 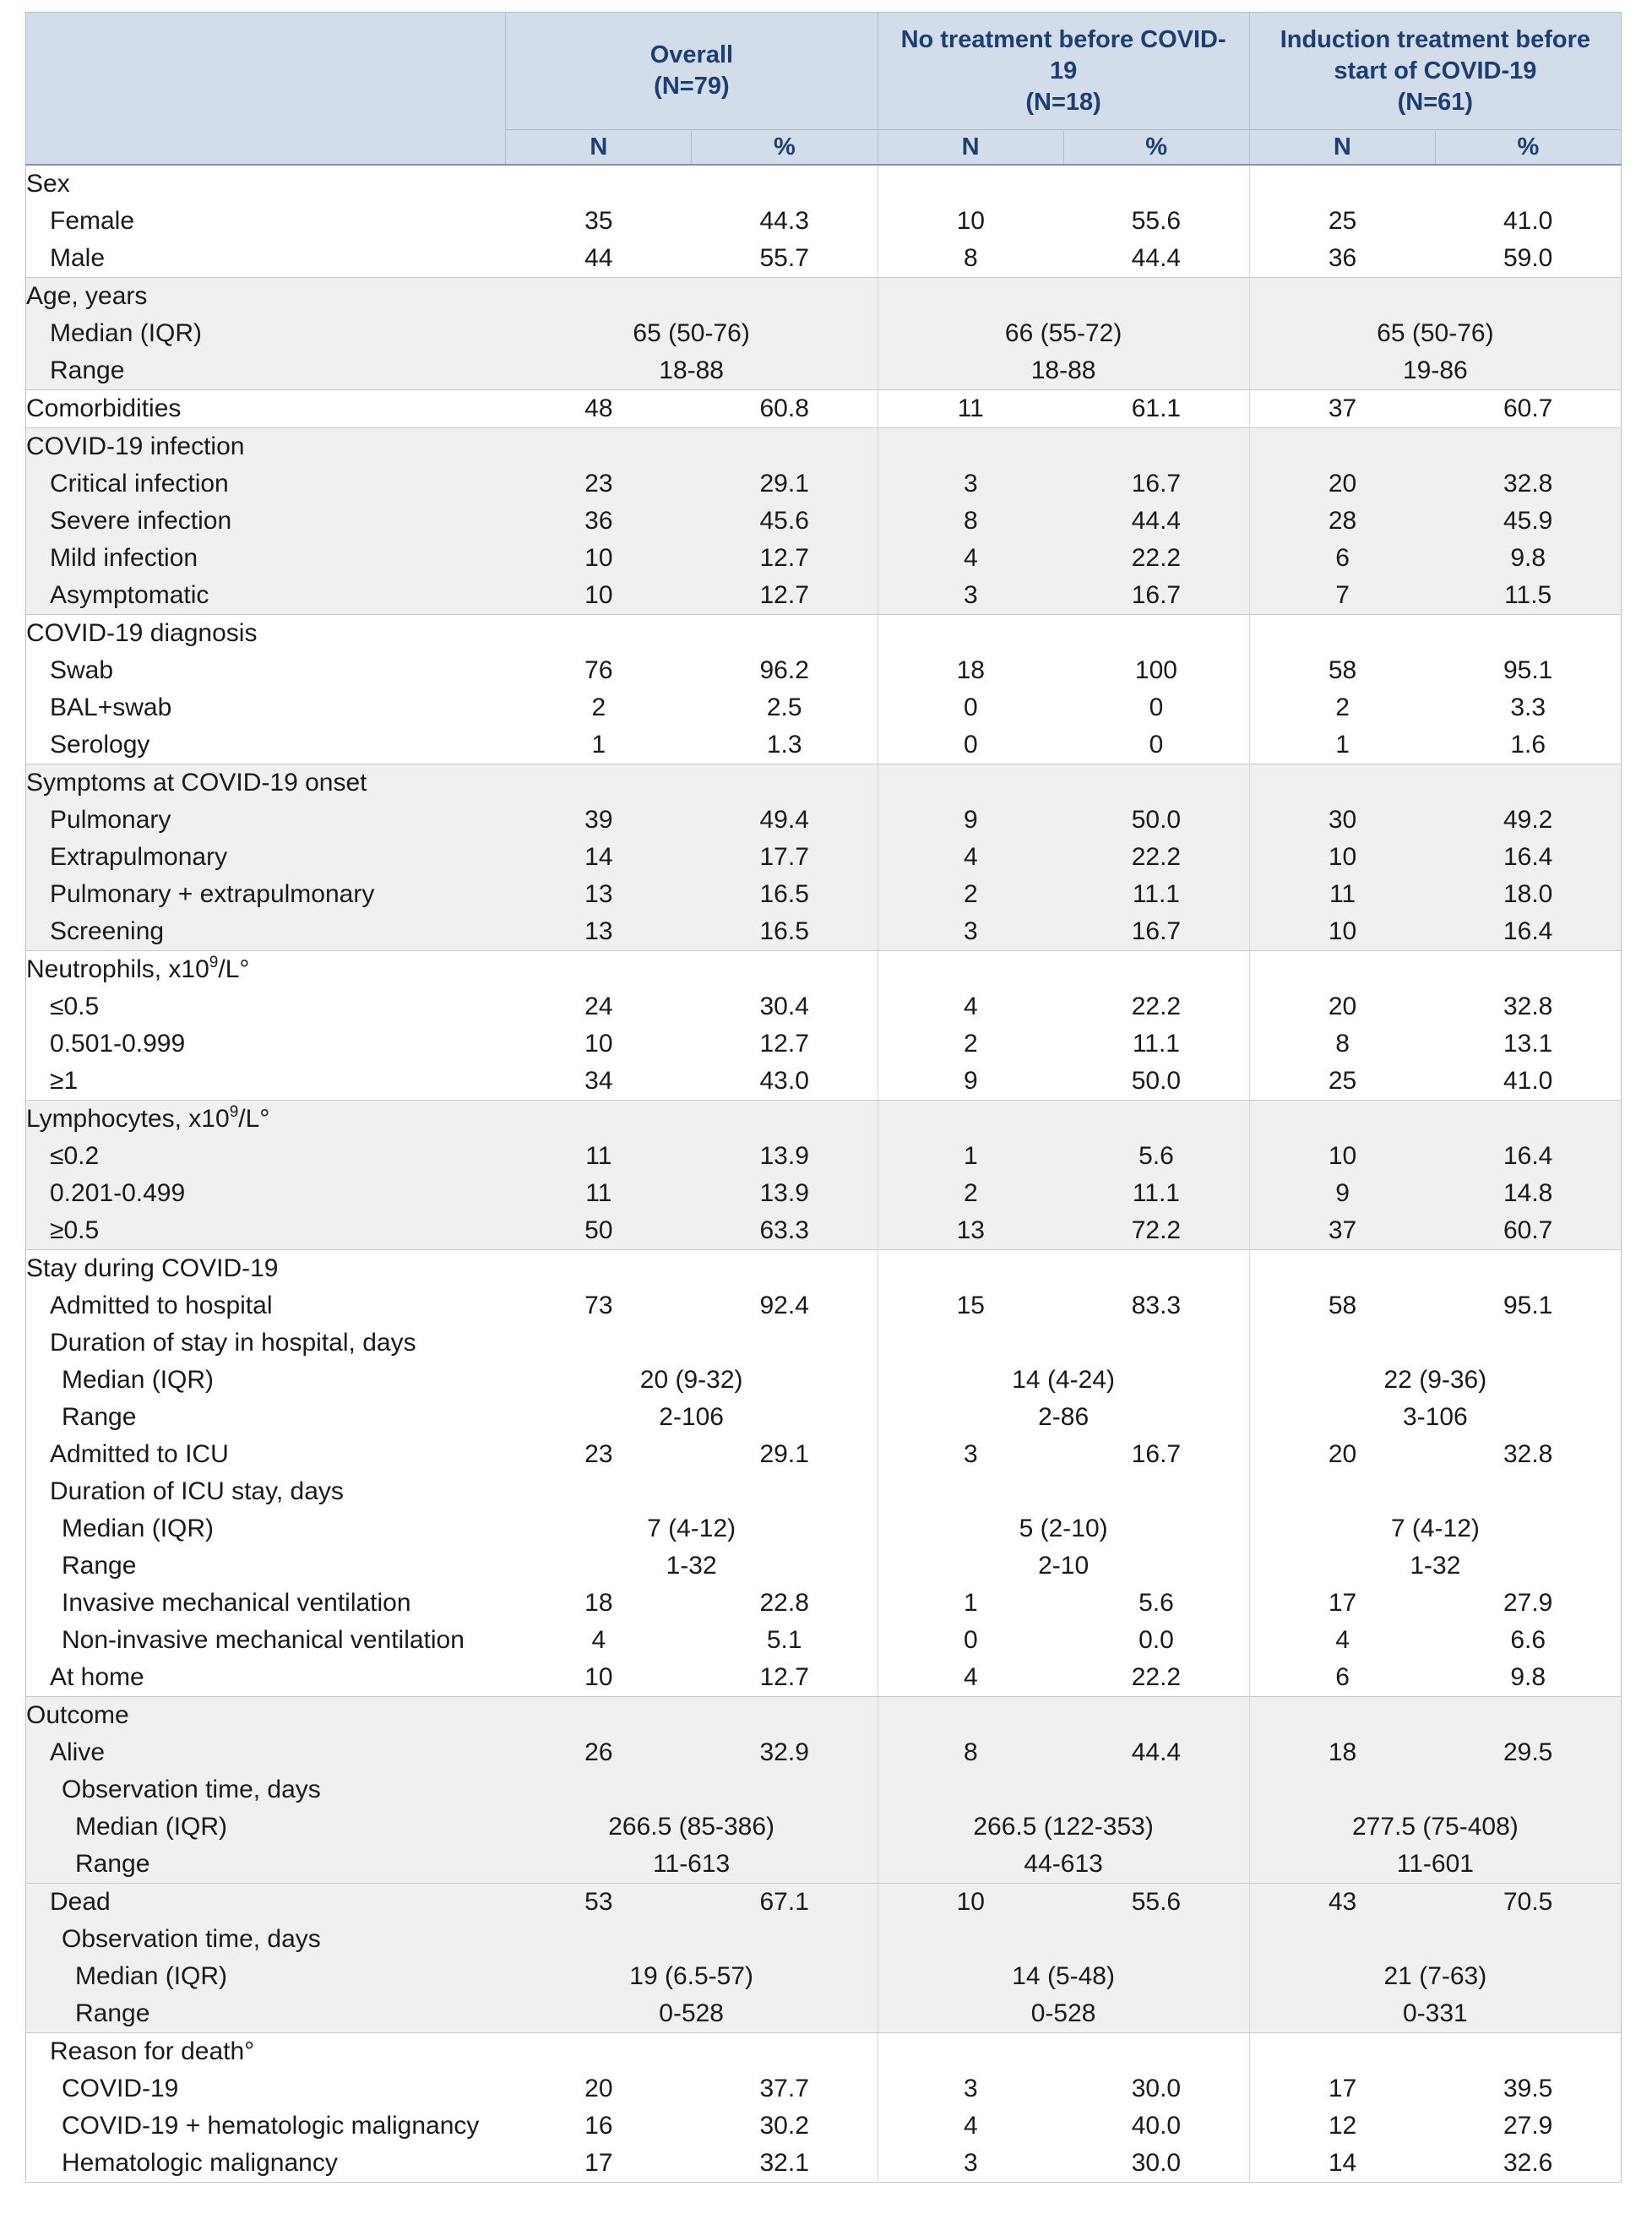 I want to click on row-label: 0.201-0.499, so click(x=265, y=1193).